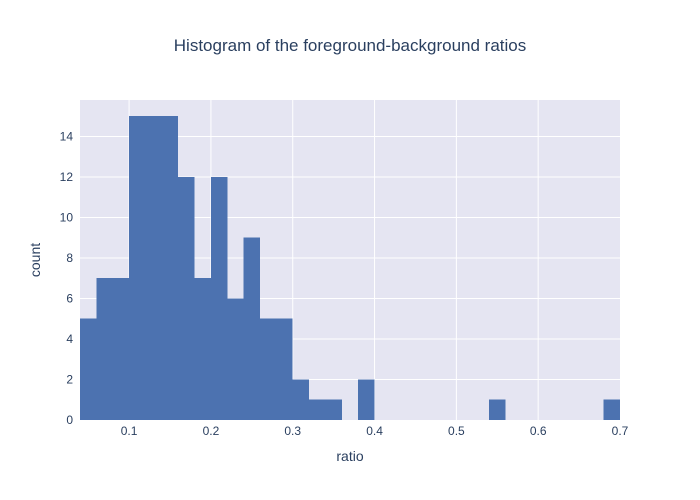 Image resolution: width=700 pixels, height=500 pixels. What do you see at coordinates (349, 456) in the screenshot?
I see `x-axis-title: ratio` at bounding box center [349, 456].